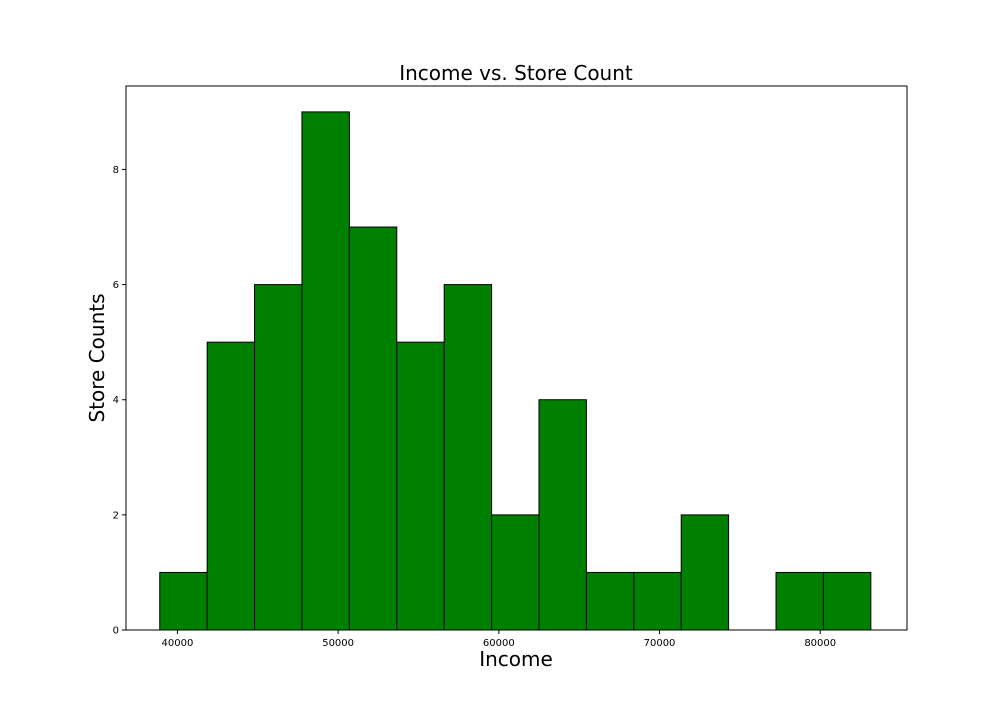 Image resolution: width=1008 pixels, height=720 pixels. Describe the element at coordinates (820, 643) in the screenshot. I see `x-tick-label: 80000` at that location.